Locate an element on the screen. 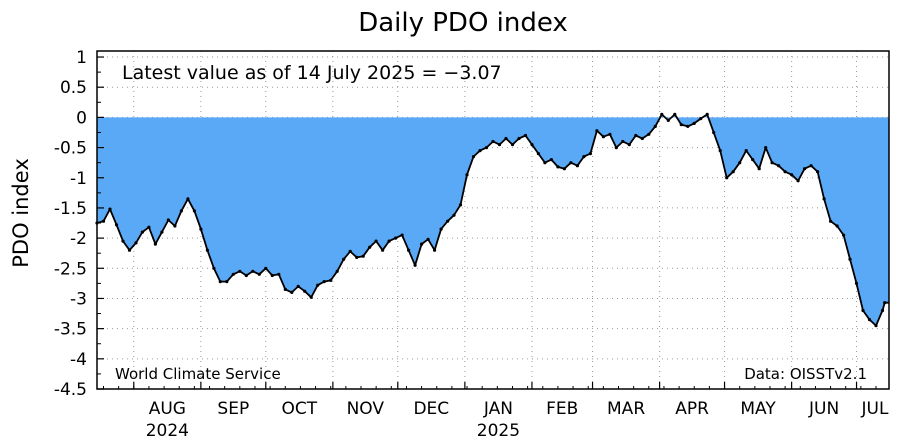 This screenshot has height=448, width=900. credit-data-source: Data: OISSTv2.1 is located at coordinates (805, 374).